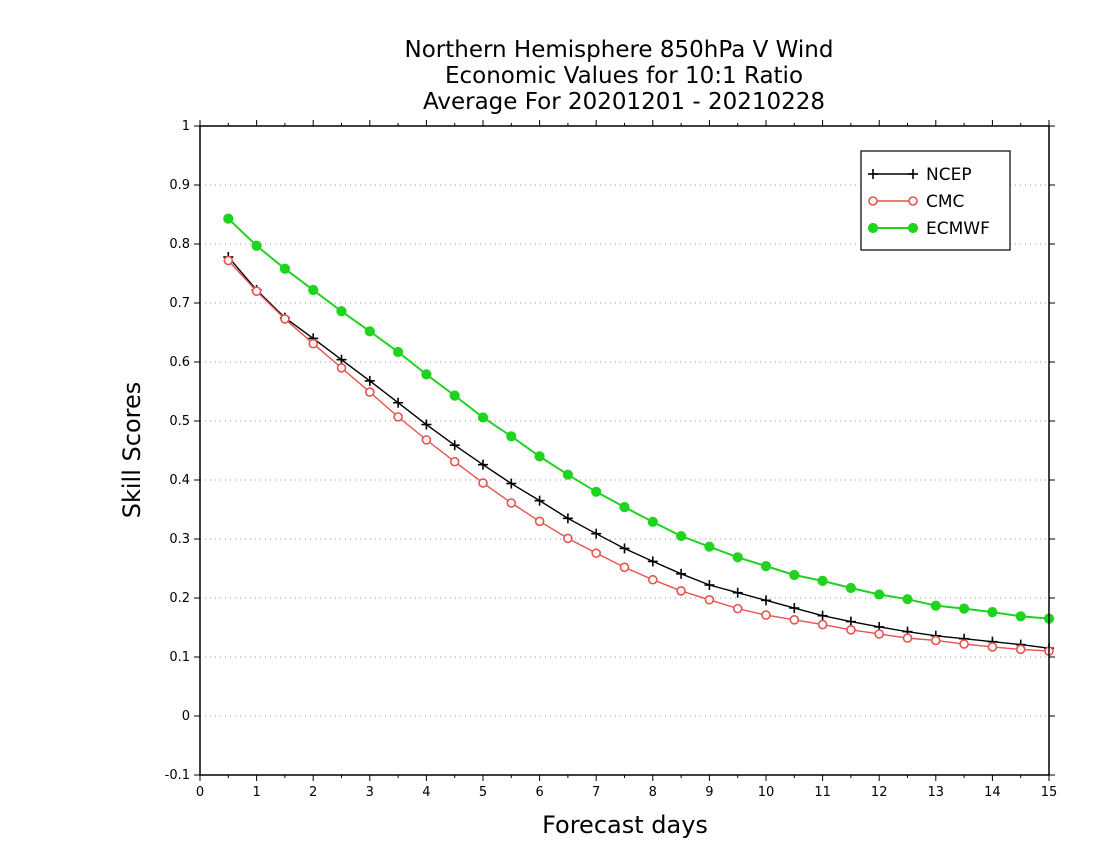 Image resolution: width=1100 pixels, height=850 pixels. I want to click on x-tick-label: 0, so click(200, 792).